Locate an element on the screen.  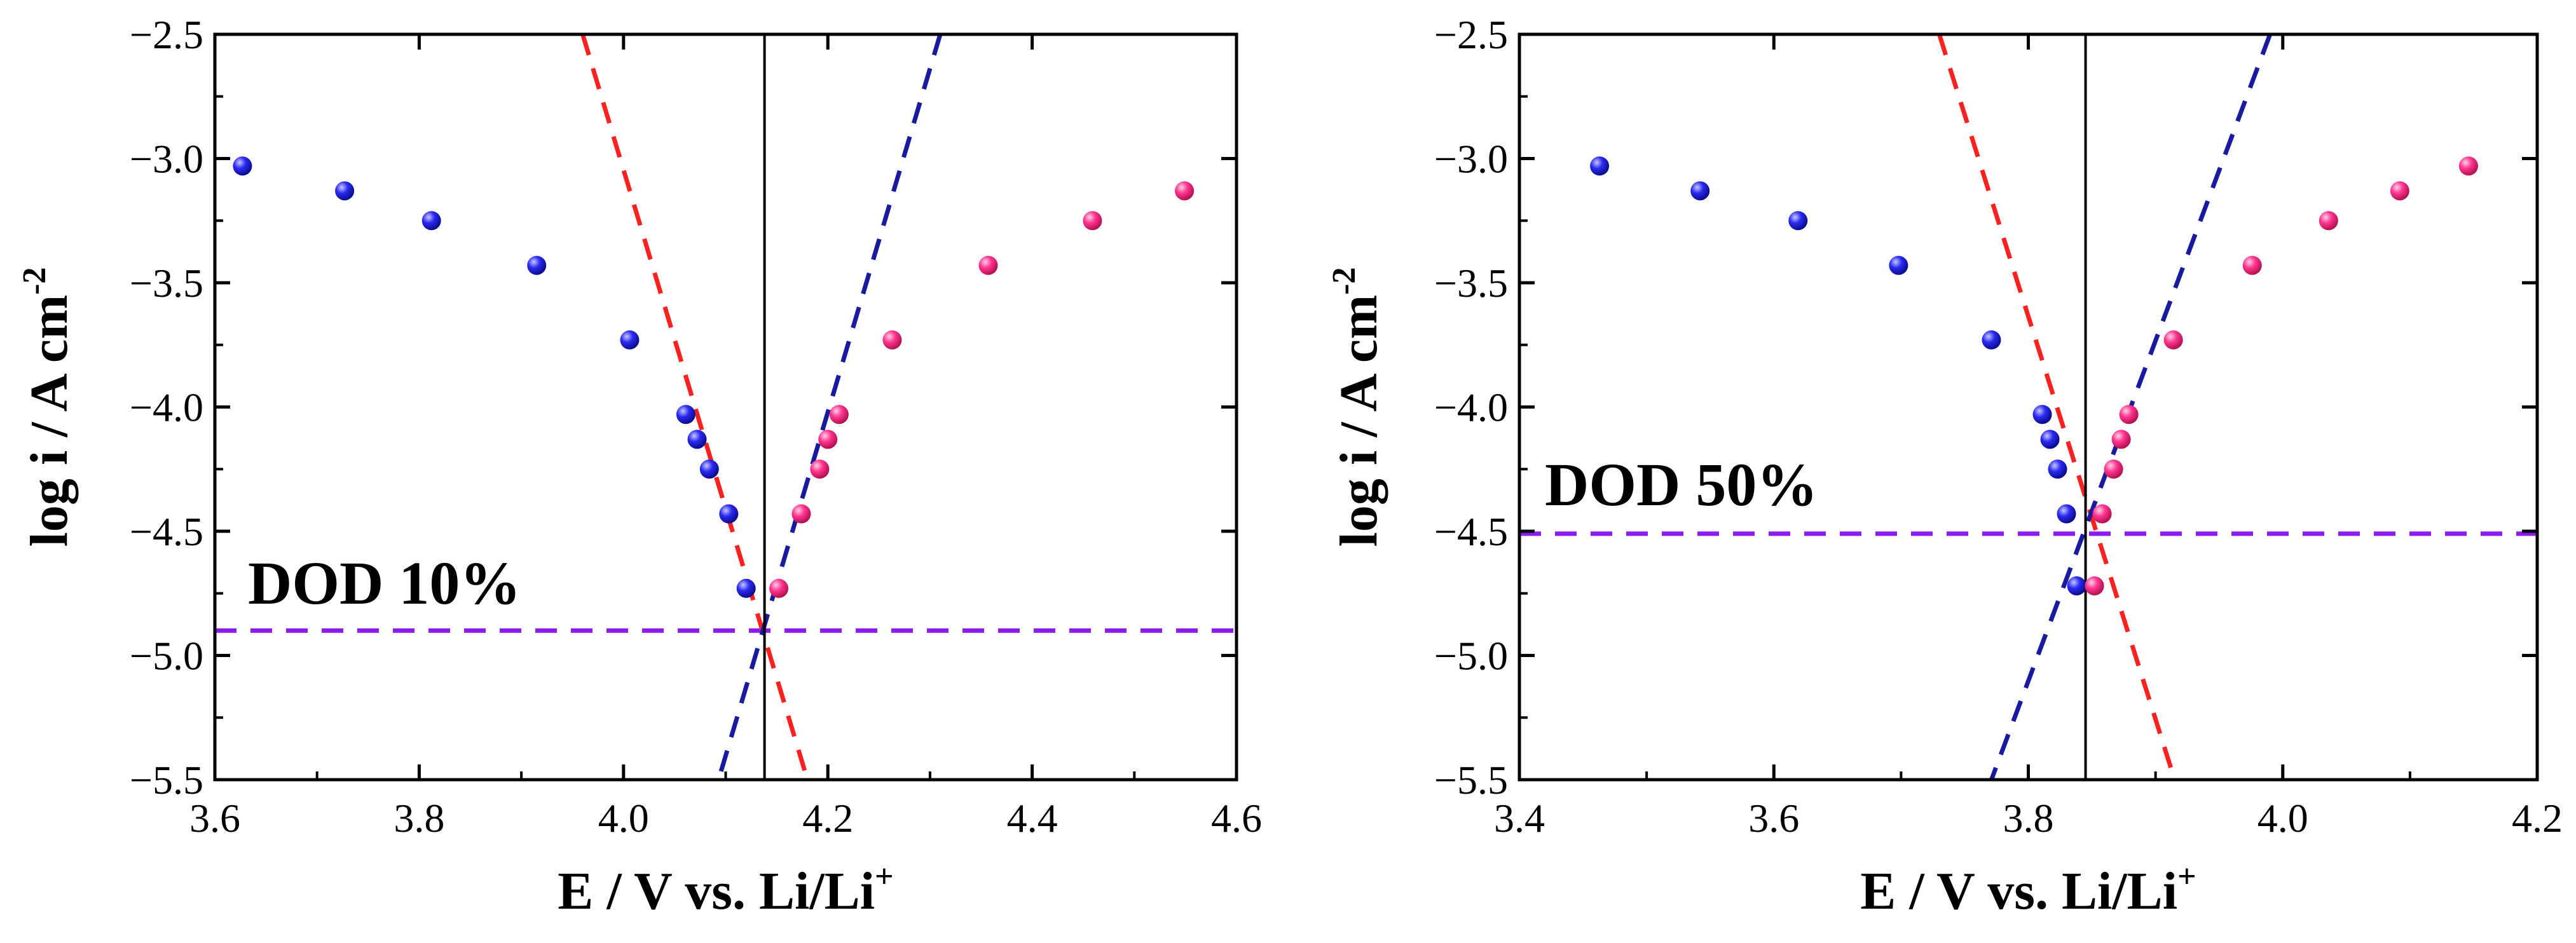
dod-annotation: DOD 50% is located at coordinates (1682, 485).